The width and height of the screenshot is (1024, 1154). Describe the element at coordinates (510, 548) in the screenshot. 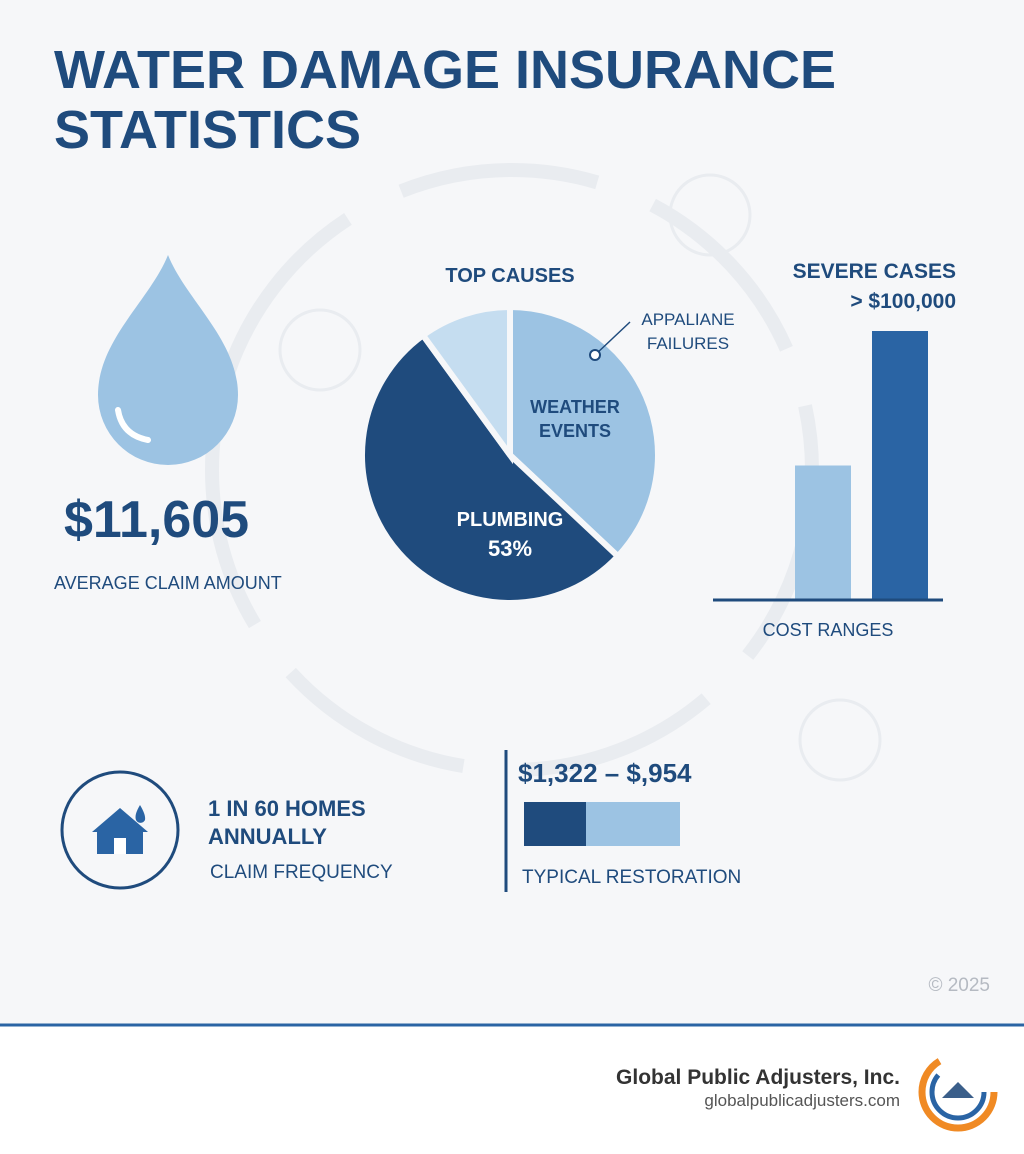

I see `pie-value-label: 53%` at that location.